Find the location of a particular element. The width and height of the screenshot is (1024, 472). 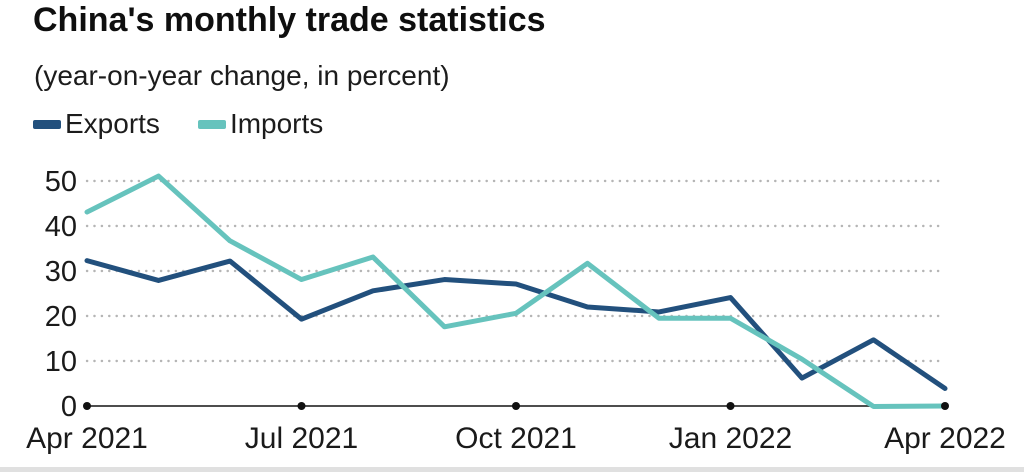

y-axis-tick-label: 40 is located at coordinates (61, 227).